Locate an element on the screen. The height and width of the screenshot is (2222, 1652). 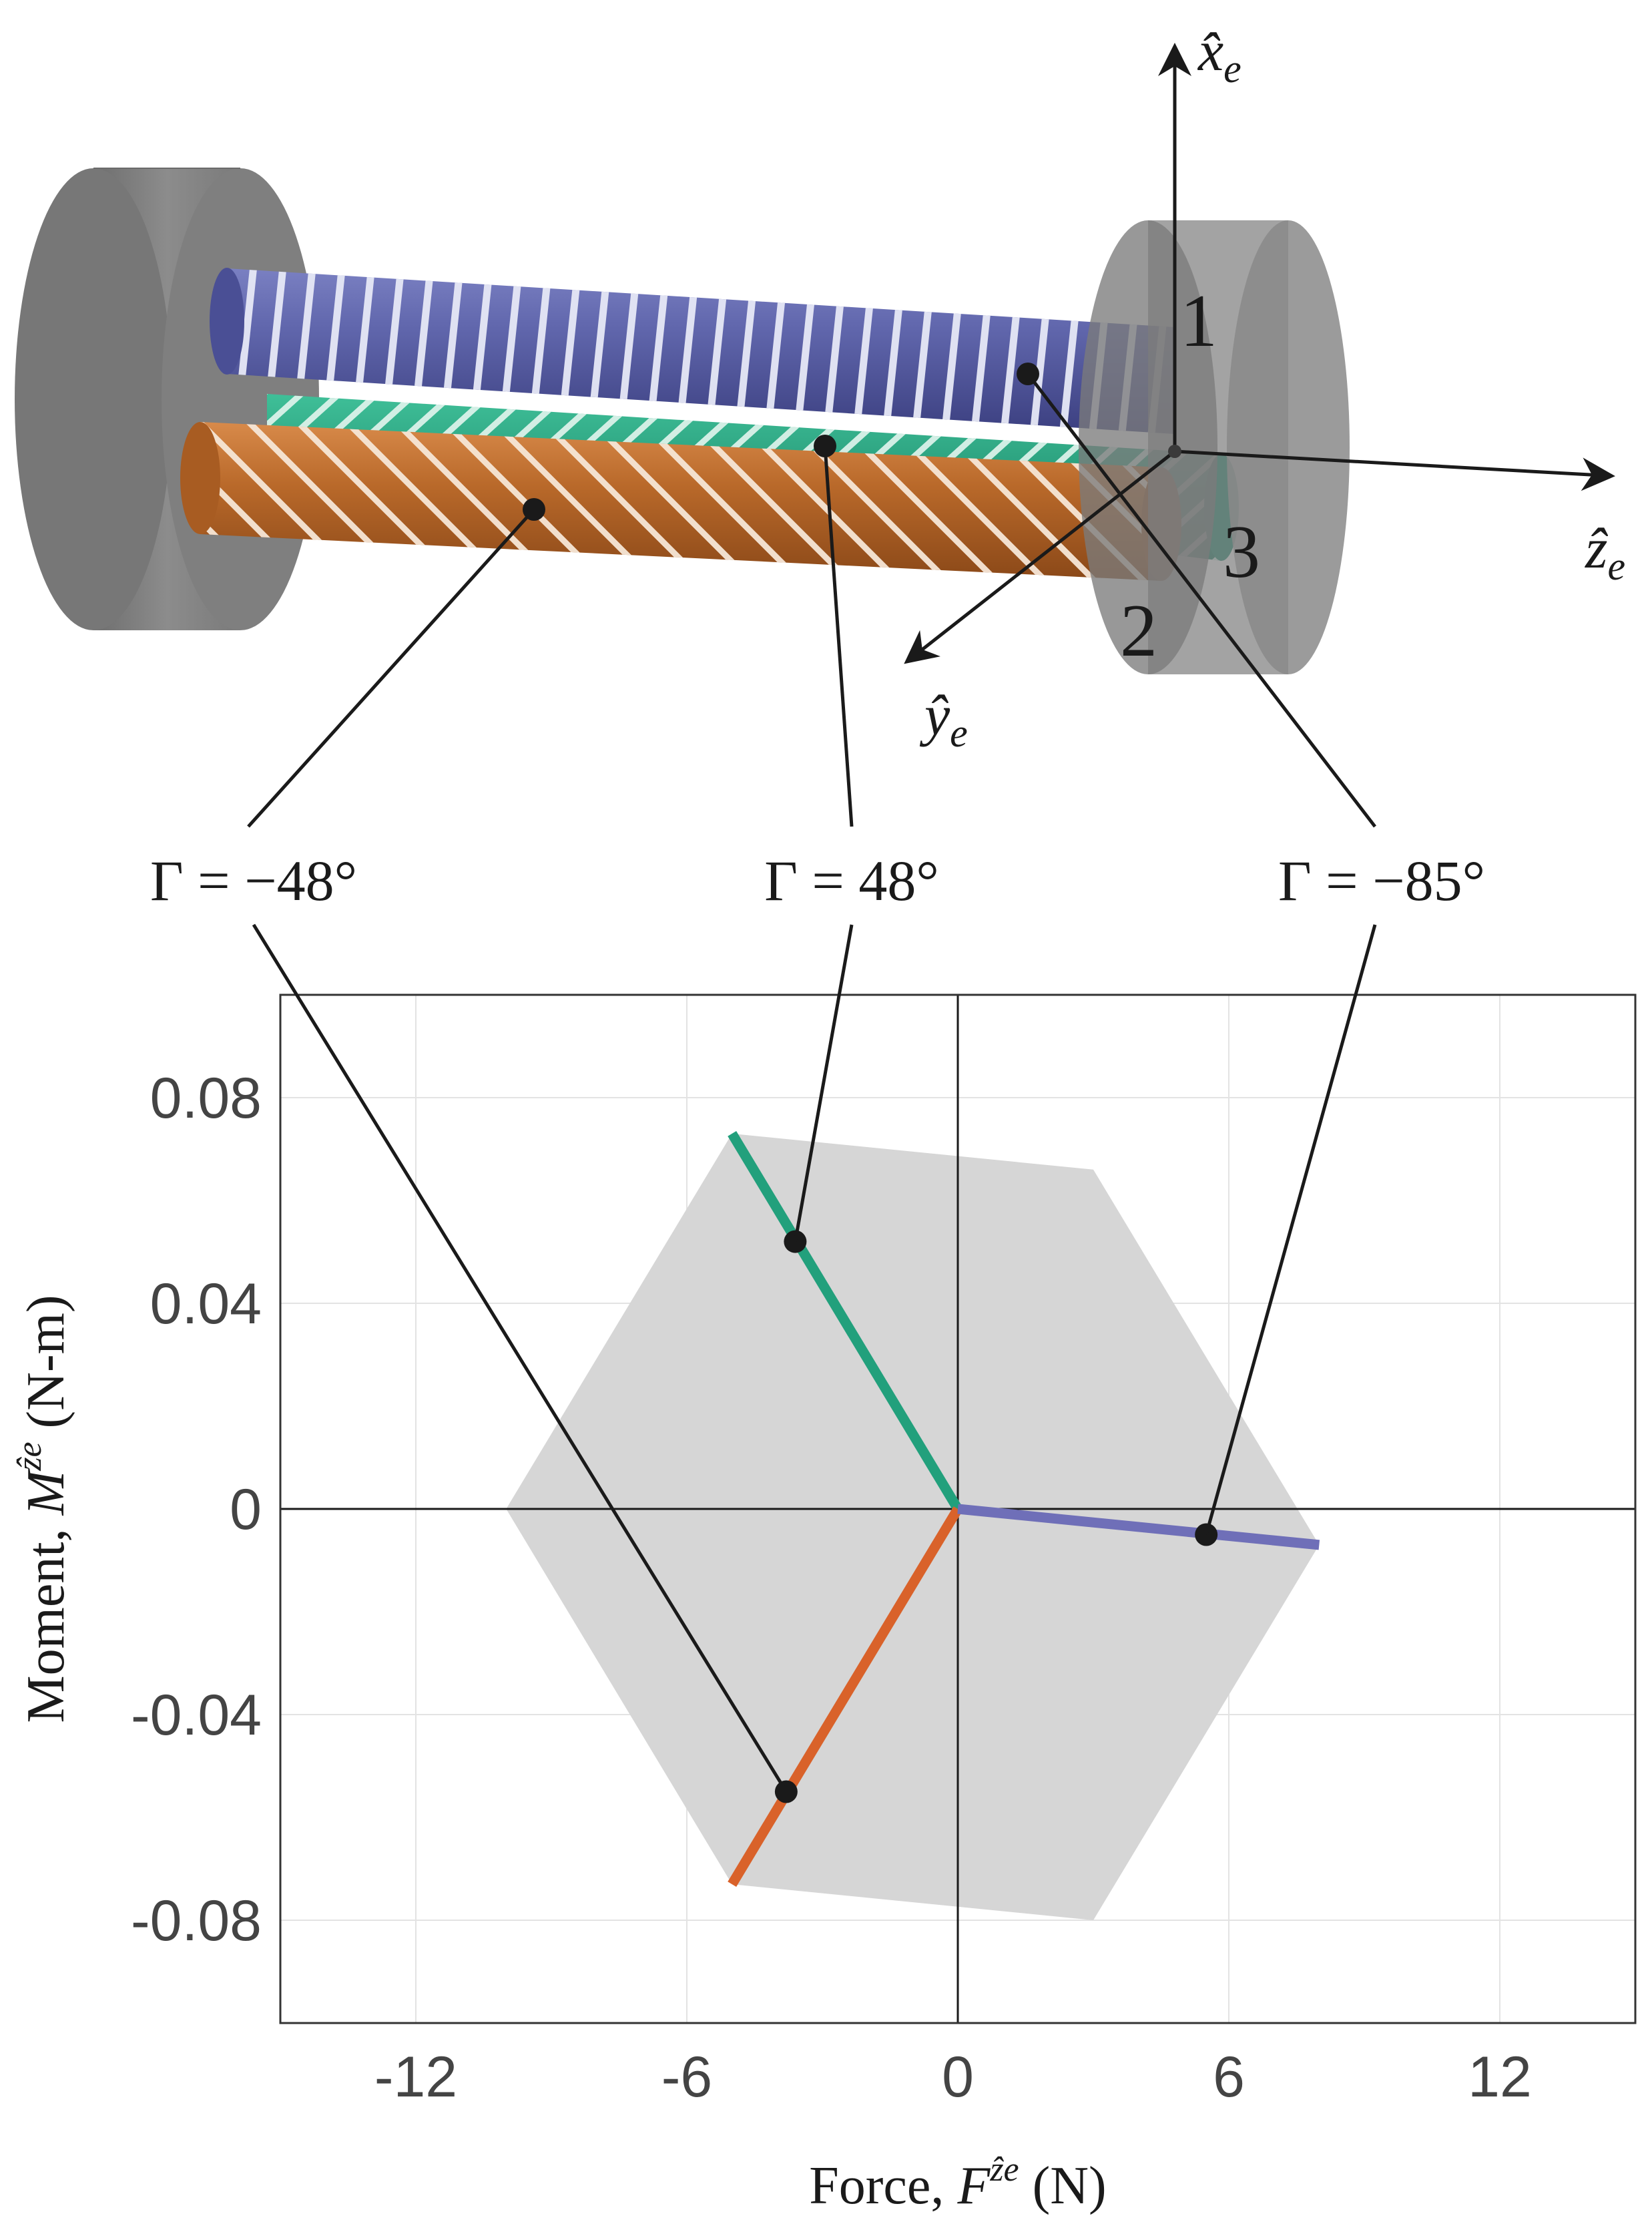
x-tick-labels: -12 -6 0 6 12 is located at coordinates (953, 2077).